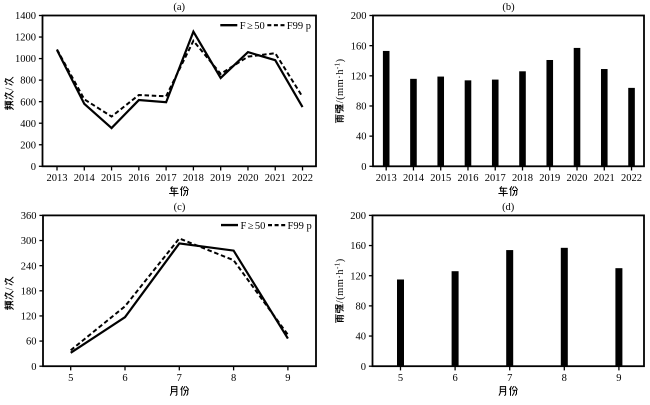  I want to click on svg-text: 60, so click(31, 342).